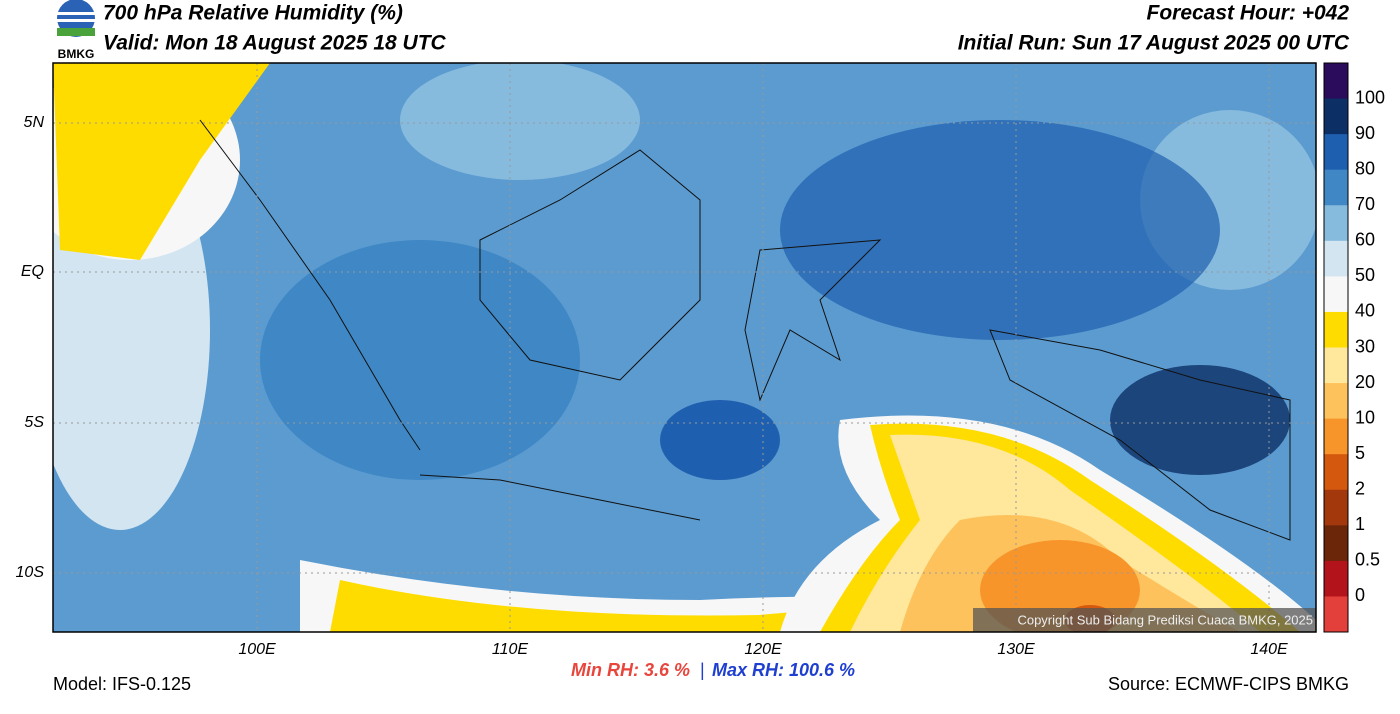 This screenshot has height=714, width=1400. What do you see at coordinates (1365, 204) in the screenshot?
I see `colorbar-label: 70` at bounding box center [1365, 204].